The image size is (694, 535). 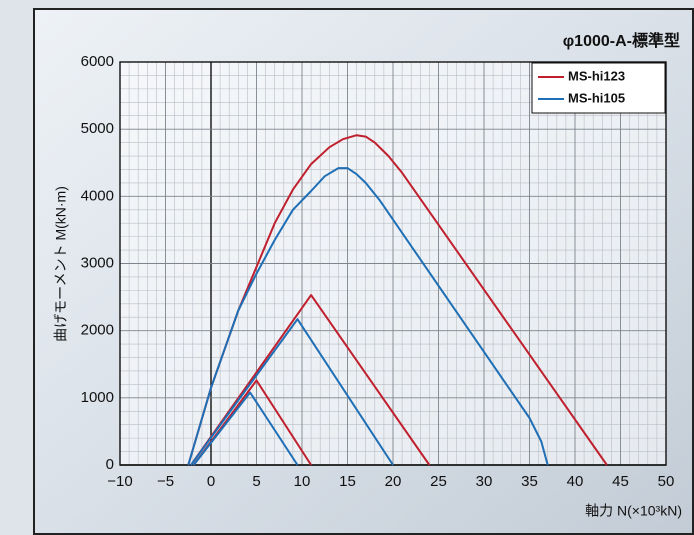 I want to click on x-axis-label: 軸力 N(×10³kN), so click(x=633, y=511).